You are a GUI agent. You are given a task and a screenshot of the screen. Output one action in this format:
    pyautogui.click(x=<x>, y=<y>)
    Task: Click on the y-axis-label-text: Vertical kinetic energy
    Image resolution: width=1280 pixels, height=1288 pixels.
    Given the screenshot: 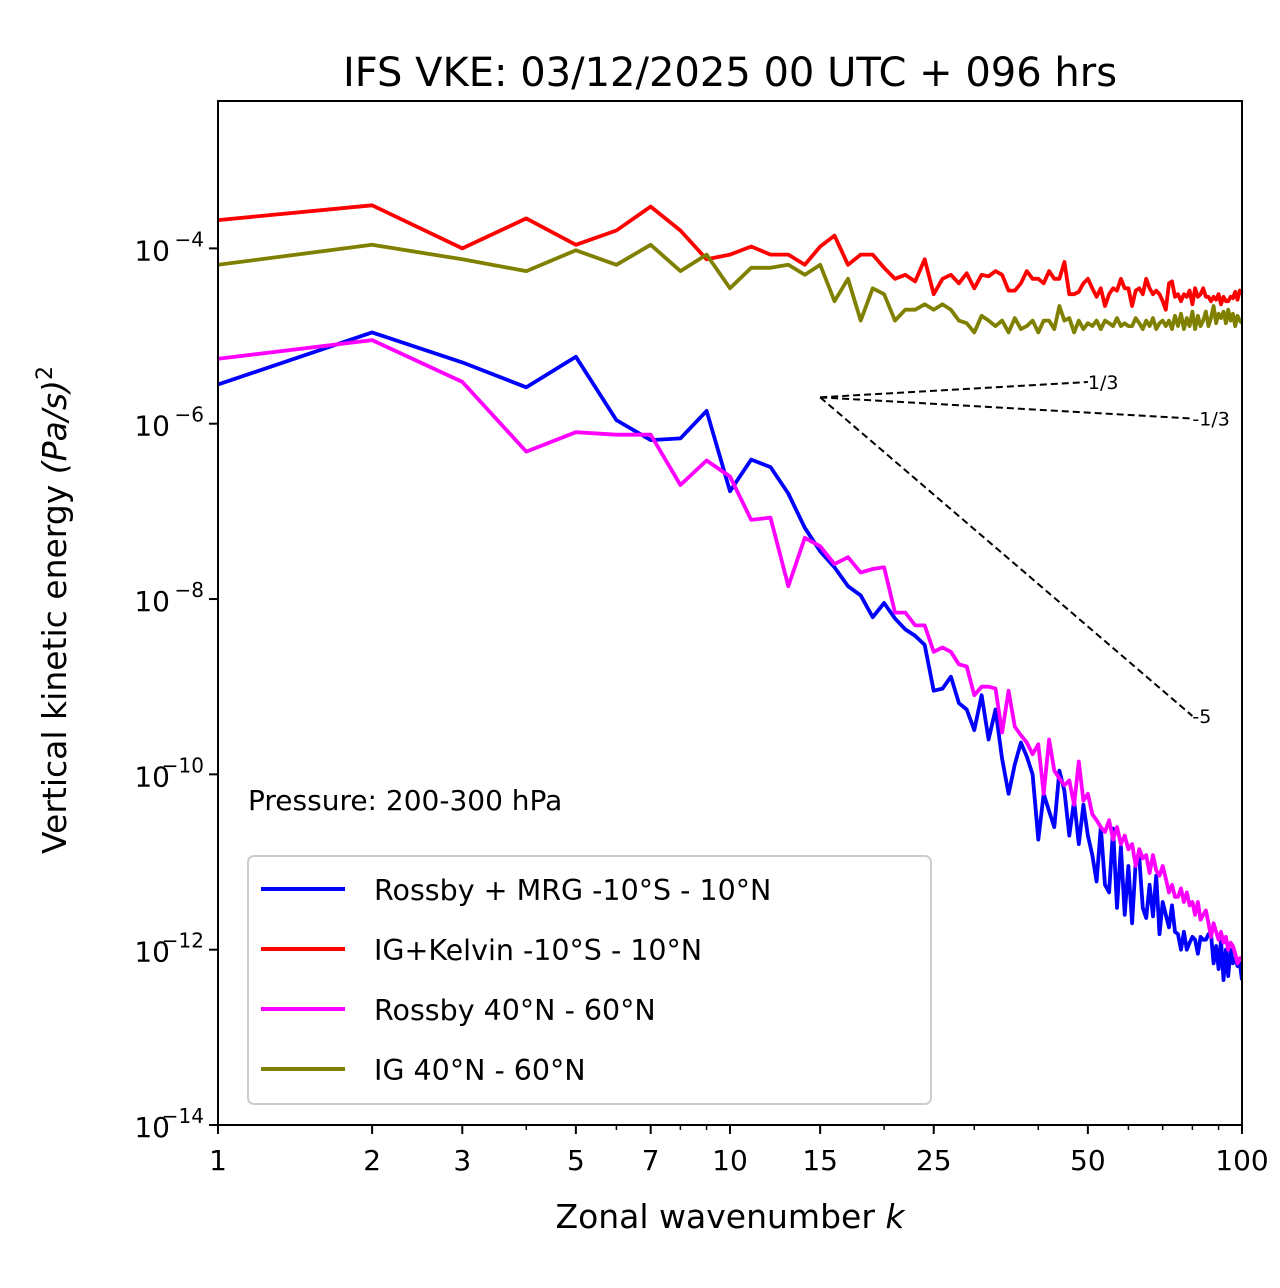 What is the action you would take?
    pyautogui.click(x=54, y=669)
    